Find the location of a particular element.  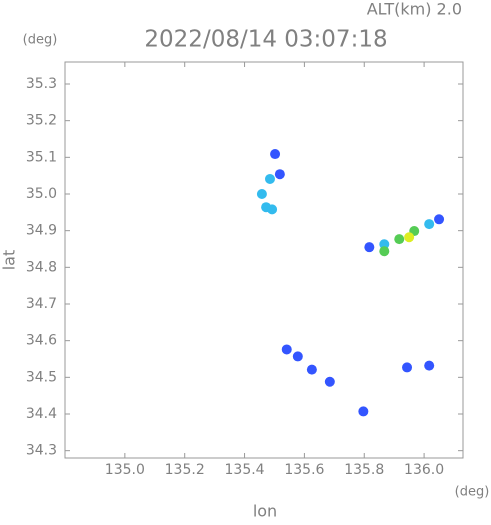

x-tick-label: 135.8 is located at coordinates (364, 470).